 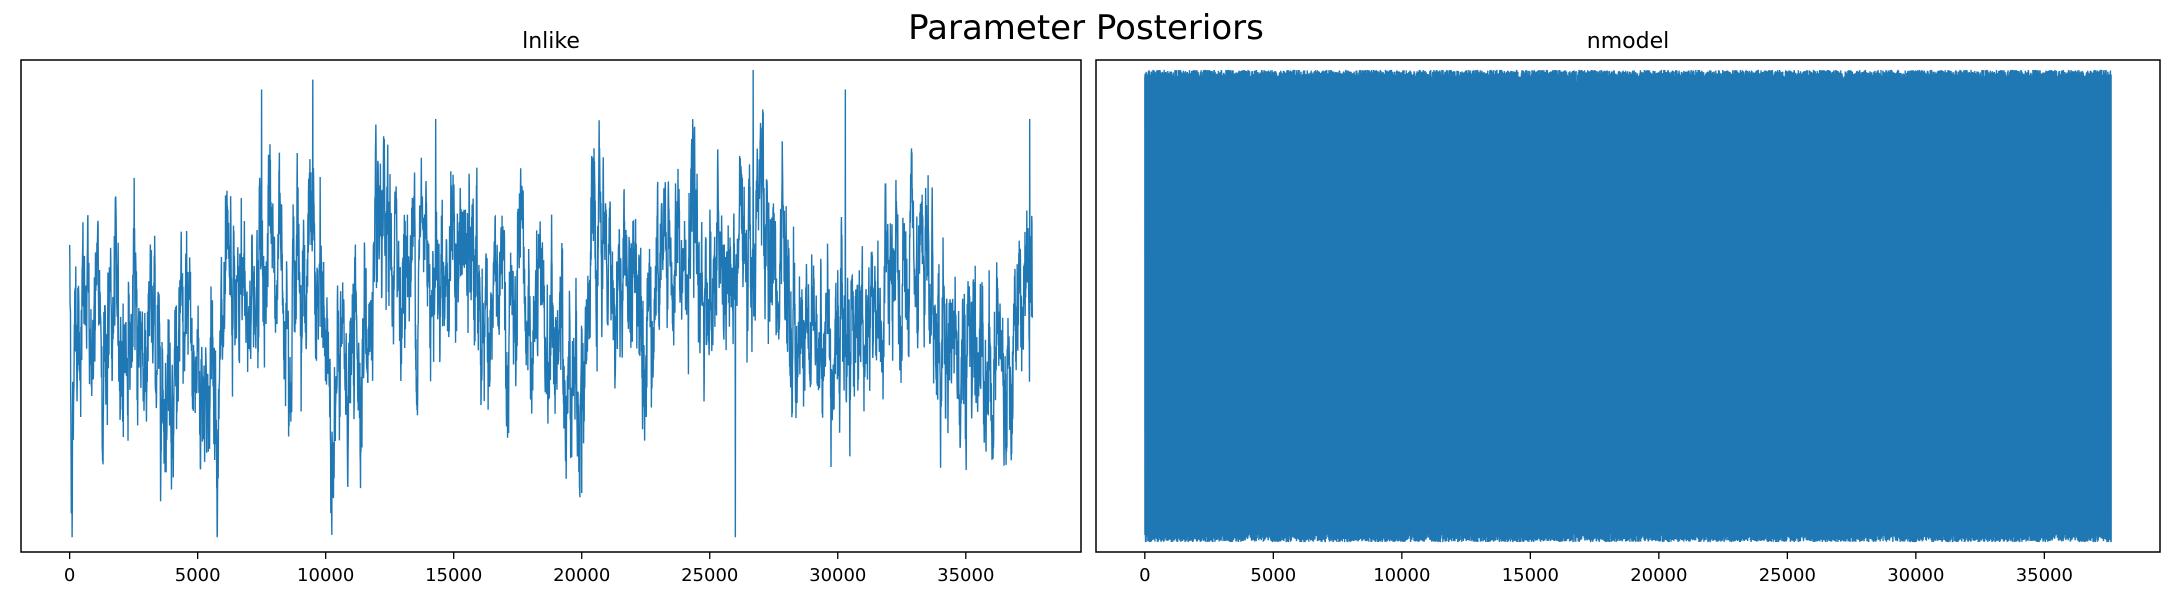 What do you see at coordinates (1273, 575) in the screenshot?
I see `x-tick-label-nmodel-5000: 5000` at bounding box center [1273, 575].